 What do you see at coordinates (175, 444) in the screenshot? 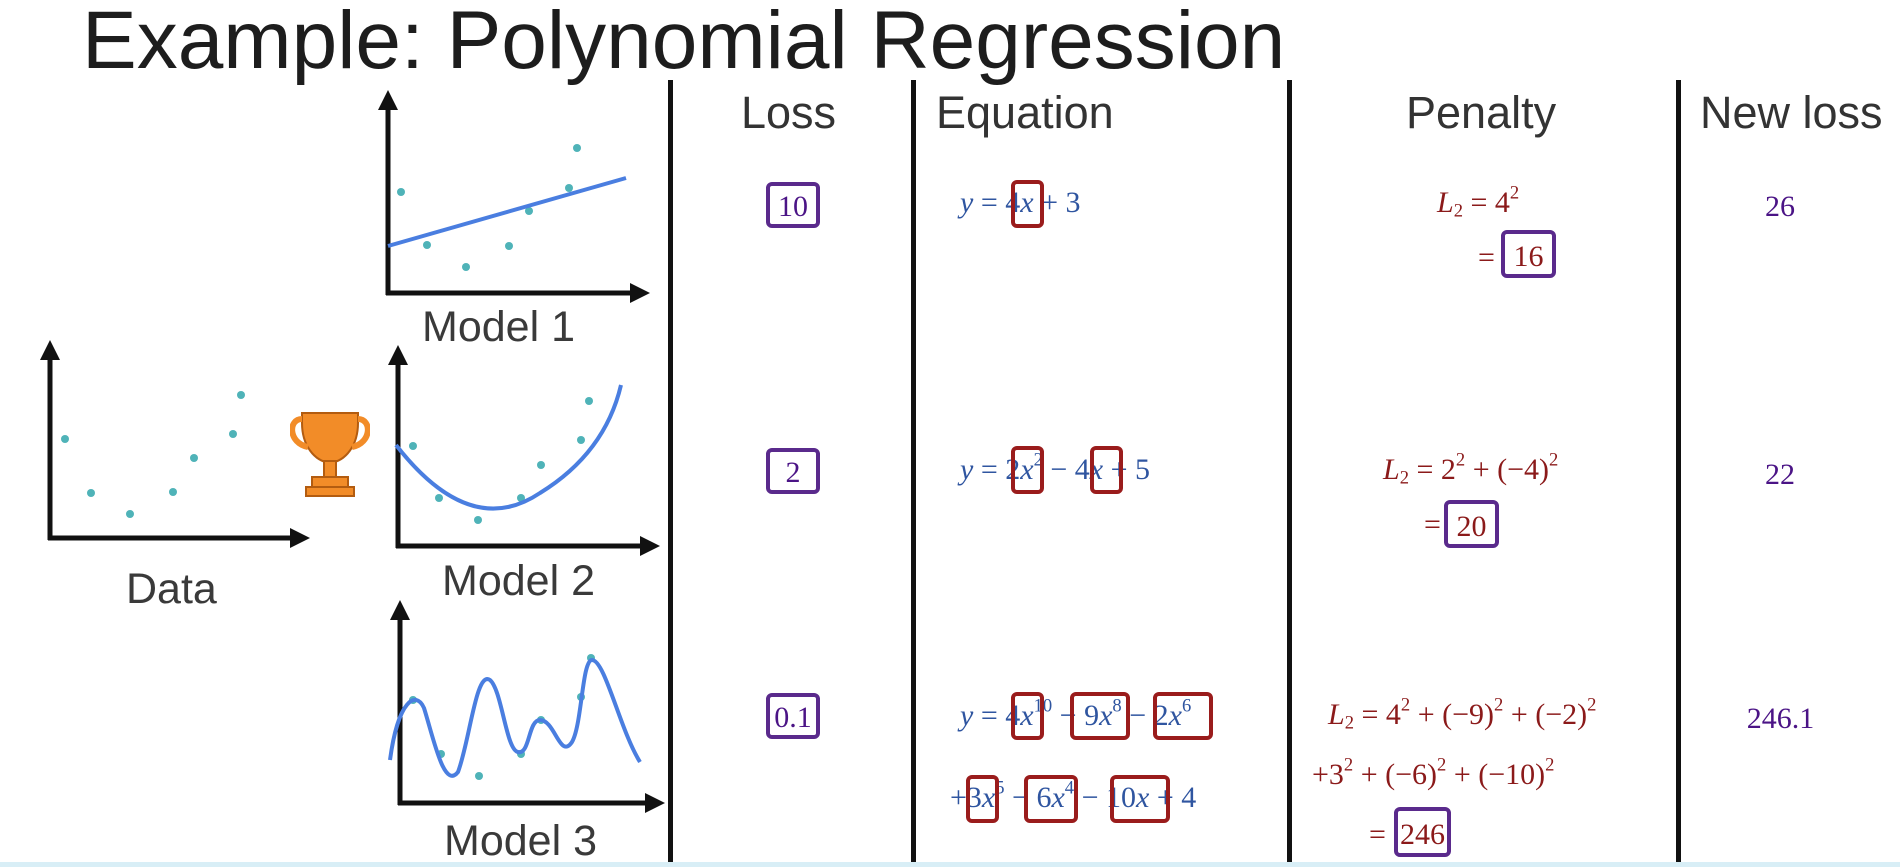
I see `data-plot` at bounding box center [175, 444].